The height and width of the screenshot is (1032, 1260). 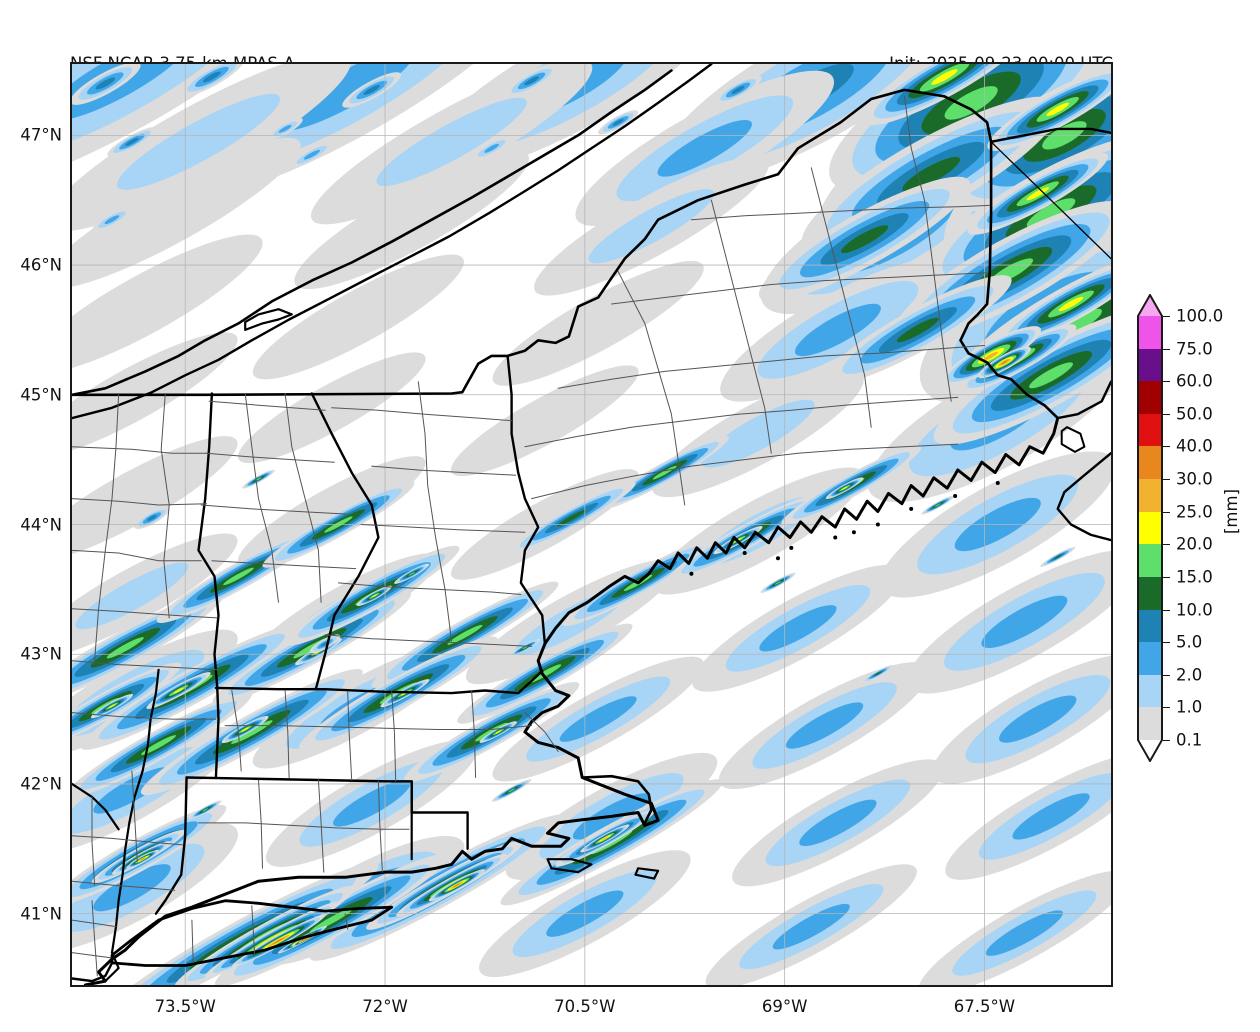 I want to click on colorbar-tick-label: 50.0, so click(x=1194, y=414).